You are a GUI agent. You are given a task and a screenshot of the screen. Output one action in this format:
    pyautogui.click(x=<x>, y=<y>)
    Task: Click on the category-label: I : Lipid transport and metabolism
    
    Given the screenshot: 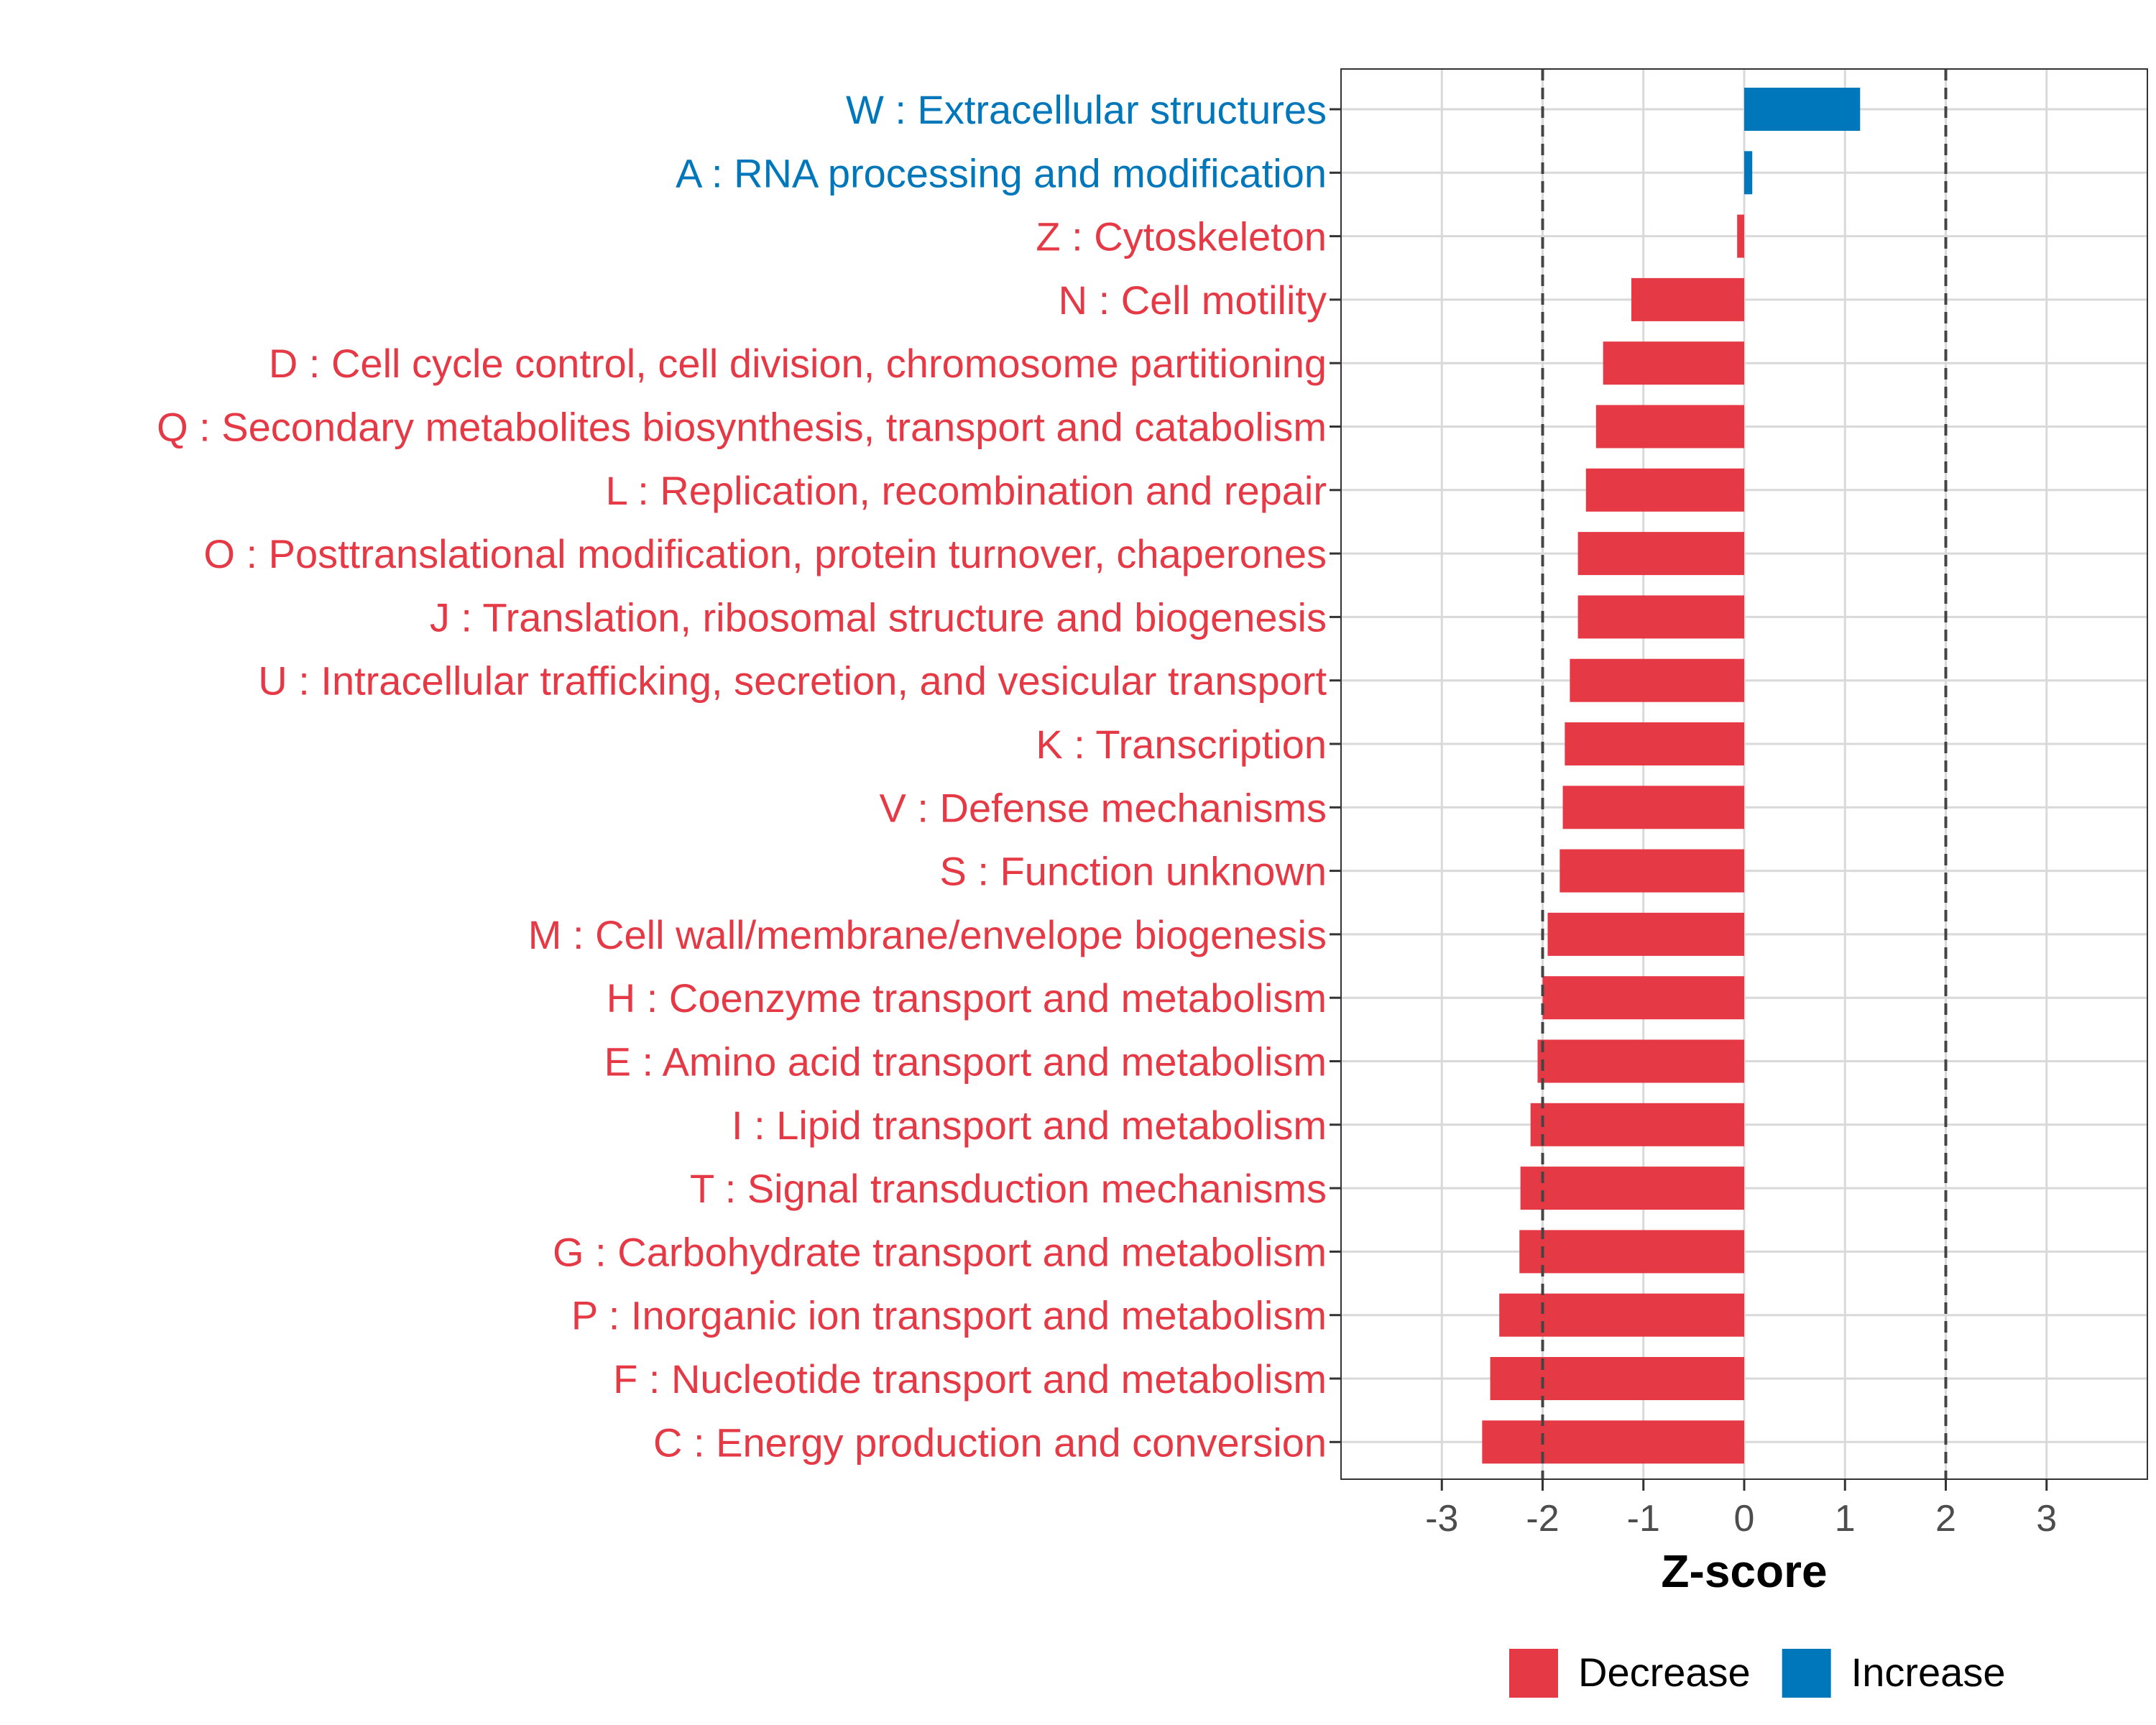 What is the action you would take?
    pyautogui.click(x=1029, y=1125)
    